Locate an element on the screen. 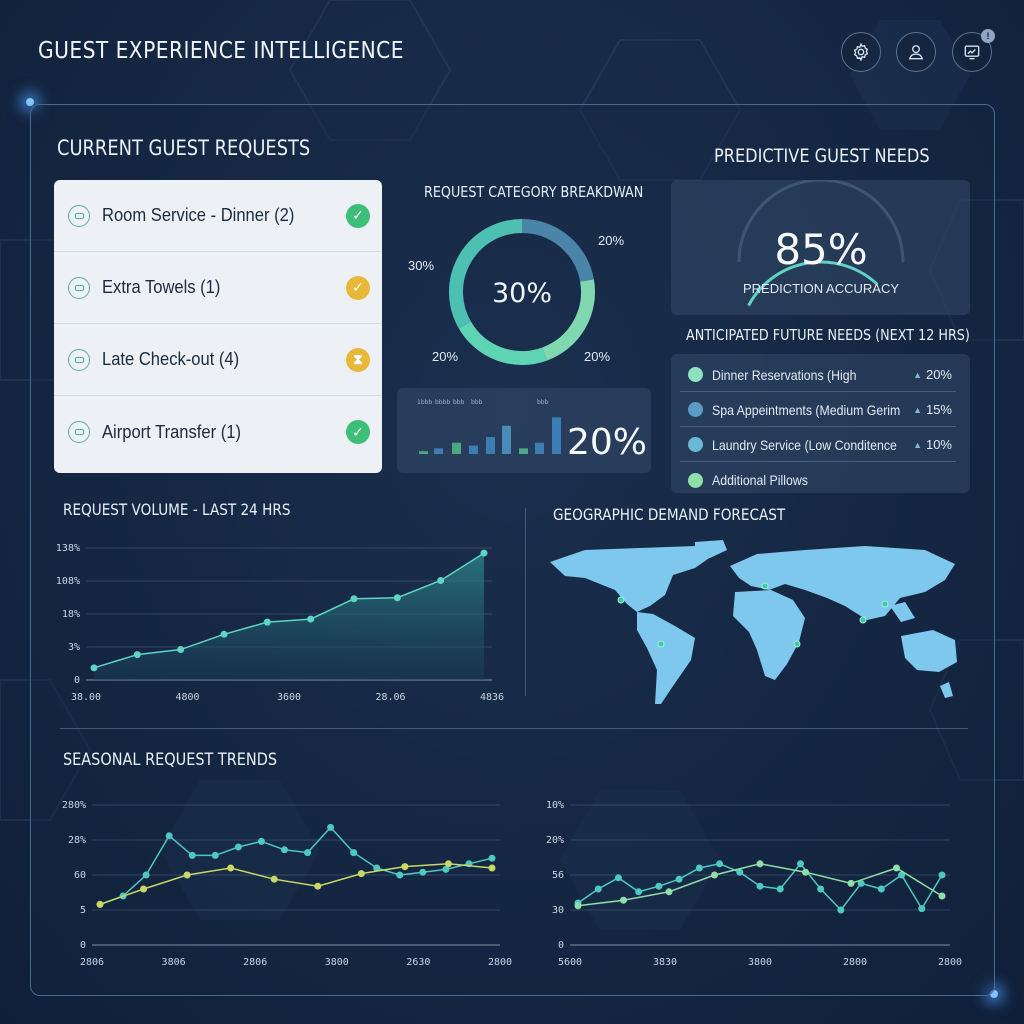 This screenshot has width=1024, height=1024. mini-bar-panel is located at coordinates (524, 430).